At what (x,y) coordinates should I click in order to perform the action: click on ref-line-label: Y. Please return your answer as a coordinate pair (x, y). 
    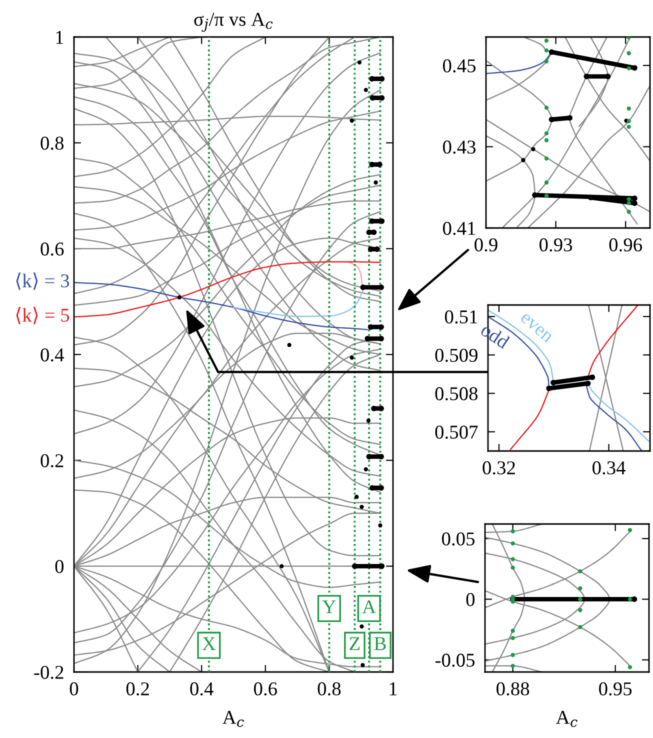
    Looking at the image, I should click on (329, 607).